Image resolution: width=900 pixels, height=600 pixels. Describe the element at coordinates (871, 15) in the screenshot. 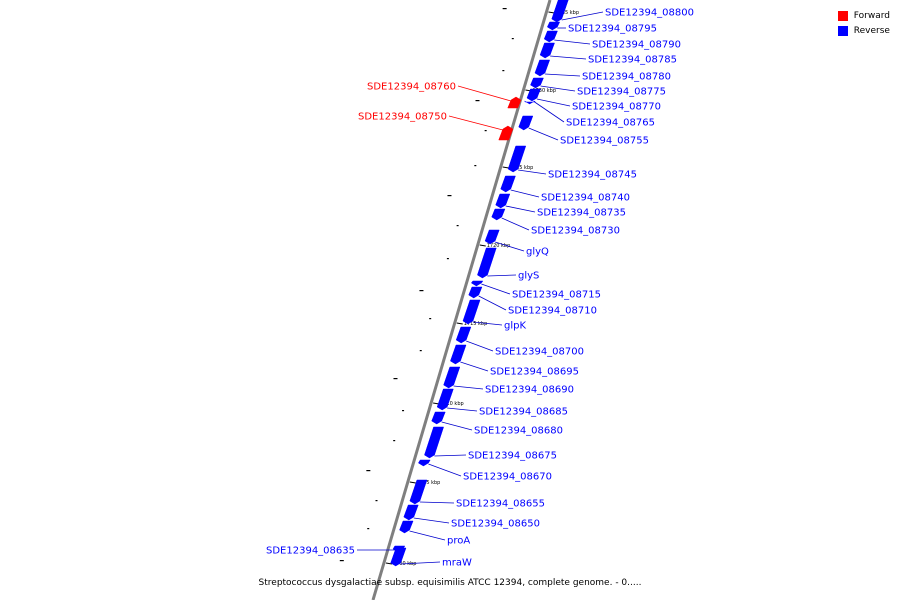

I see `legend-forward-label: Forward` at that location.